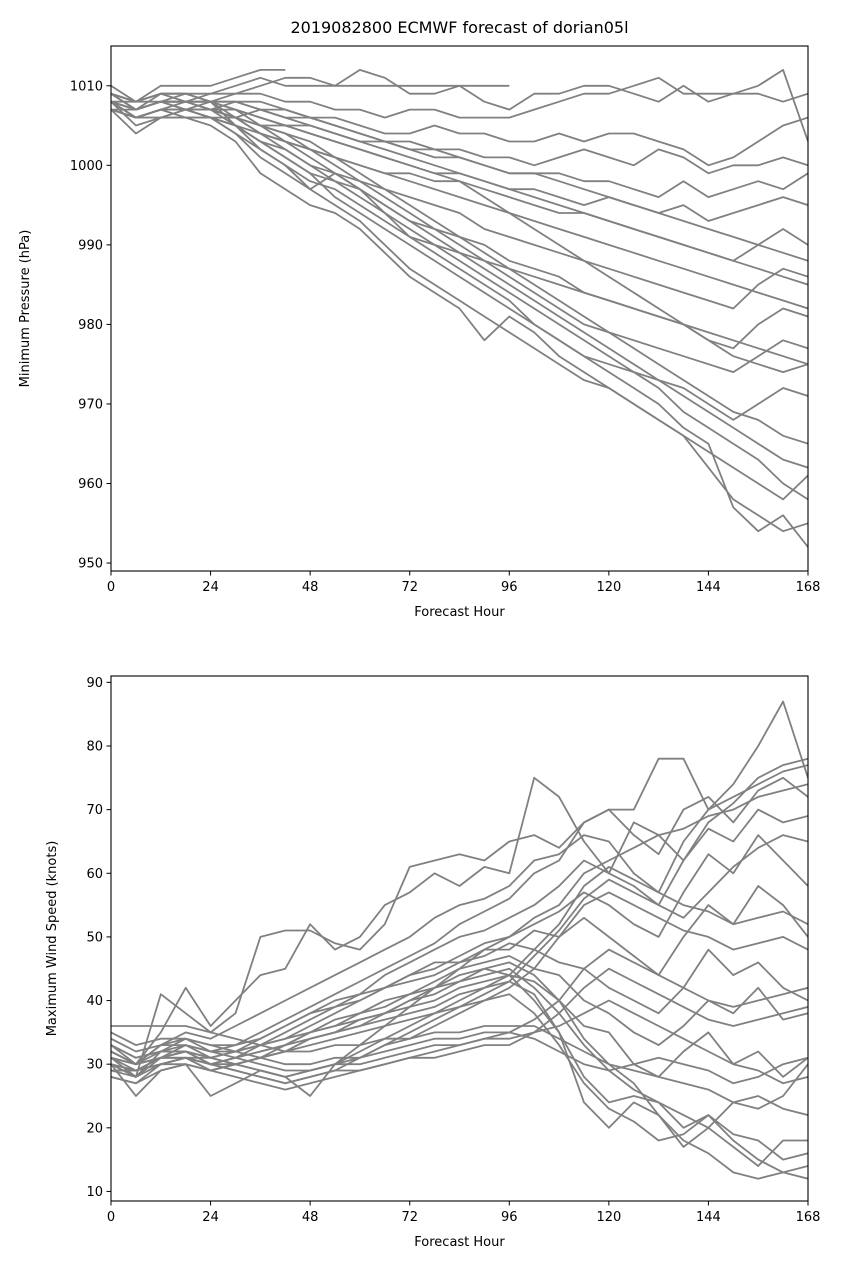 The width and height of the screenshot is (843, 1279). Describe the element at coordinates (94, 1001) in the screenshot. I see `wind-y-tick-label: 40` at that location.